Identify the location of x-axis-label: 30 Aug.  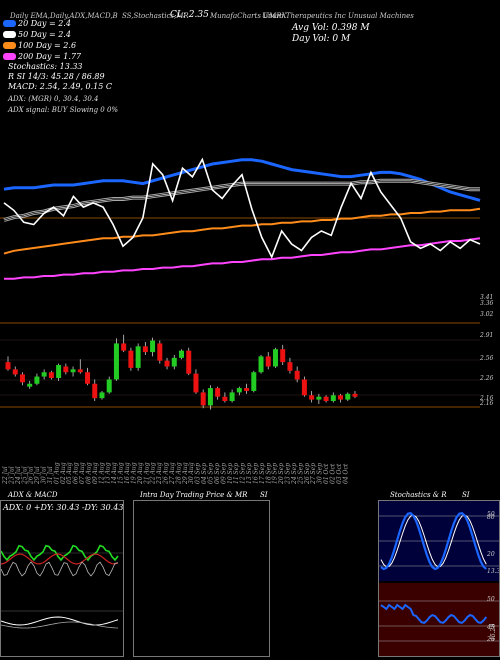
(191, 473).